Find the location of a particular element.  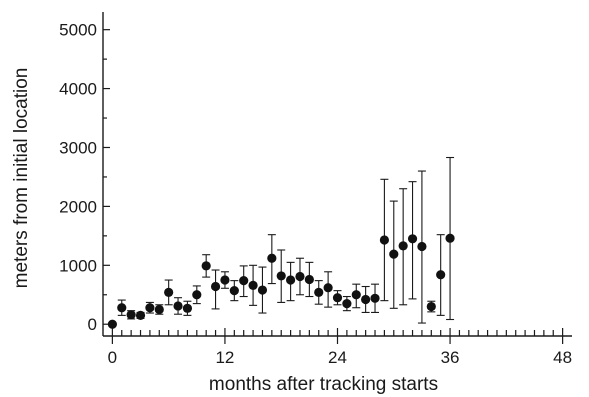

y-tick-label: 3000 is located at coordinates (78, 147).